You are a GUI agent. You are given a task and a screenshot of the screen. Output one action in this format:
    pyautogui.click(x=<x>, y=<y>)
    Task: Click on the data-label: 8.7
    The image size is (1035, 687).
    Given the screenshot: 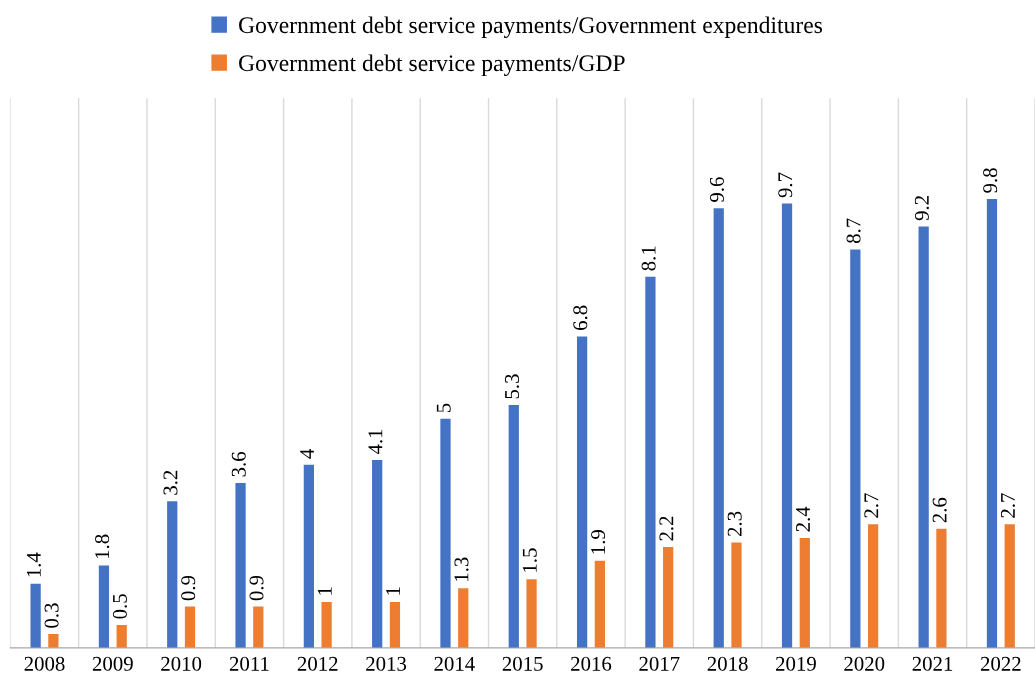 What is the action you would take?
    pyautogui.click(x=853, y=231)
    